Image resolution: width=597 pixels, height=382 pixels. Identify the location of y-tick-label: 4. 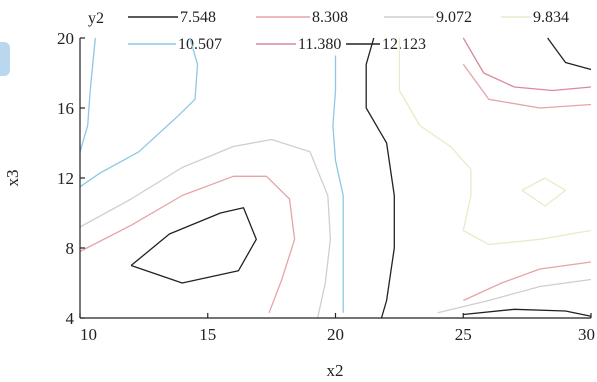
(70, 318).